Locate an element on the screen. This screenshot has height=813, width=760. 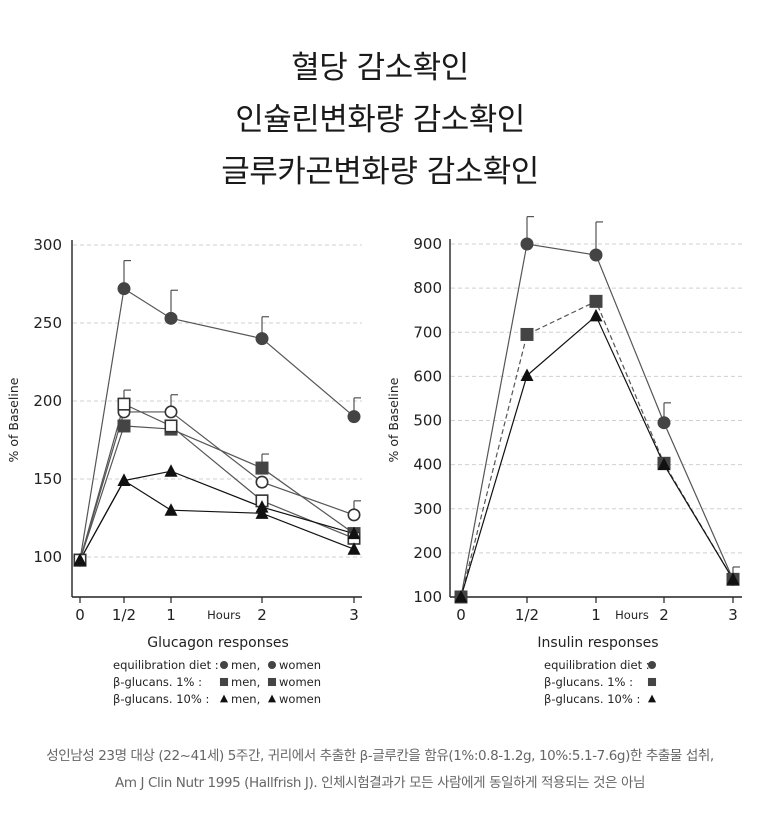
glucagon-x-tick-label: 3 is located at coordinates (354, 615).